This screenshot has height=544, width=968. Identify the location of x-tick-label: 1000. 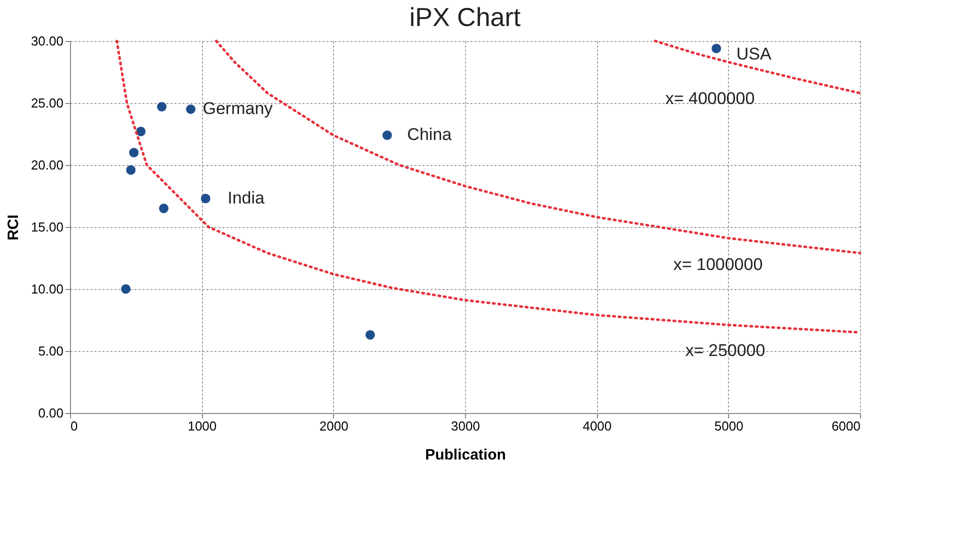
(202, 426).